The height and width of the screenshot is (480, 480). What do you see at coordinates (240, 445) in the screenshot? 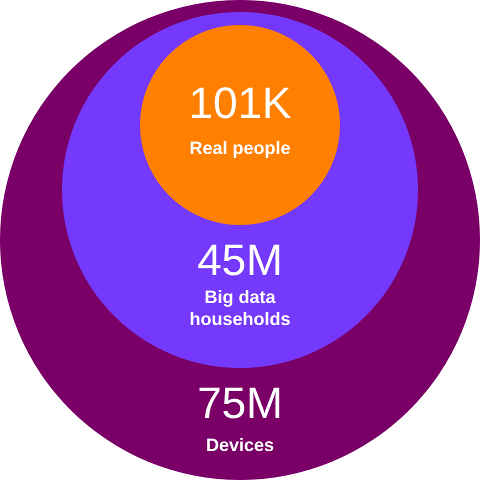
I see `category-label: Devices` at bounding box center [240, 445].